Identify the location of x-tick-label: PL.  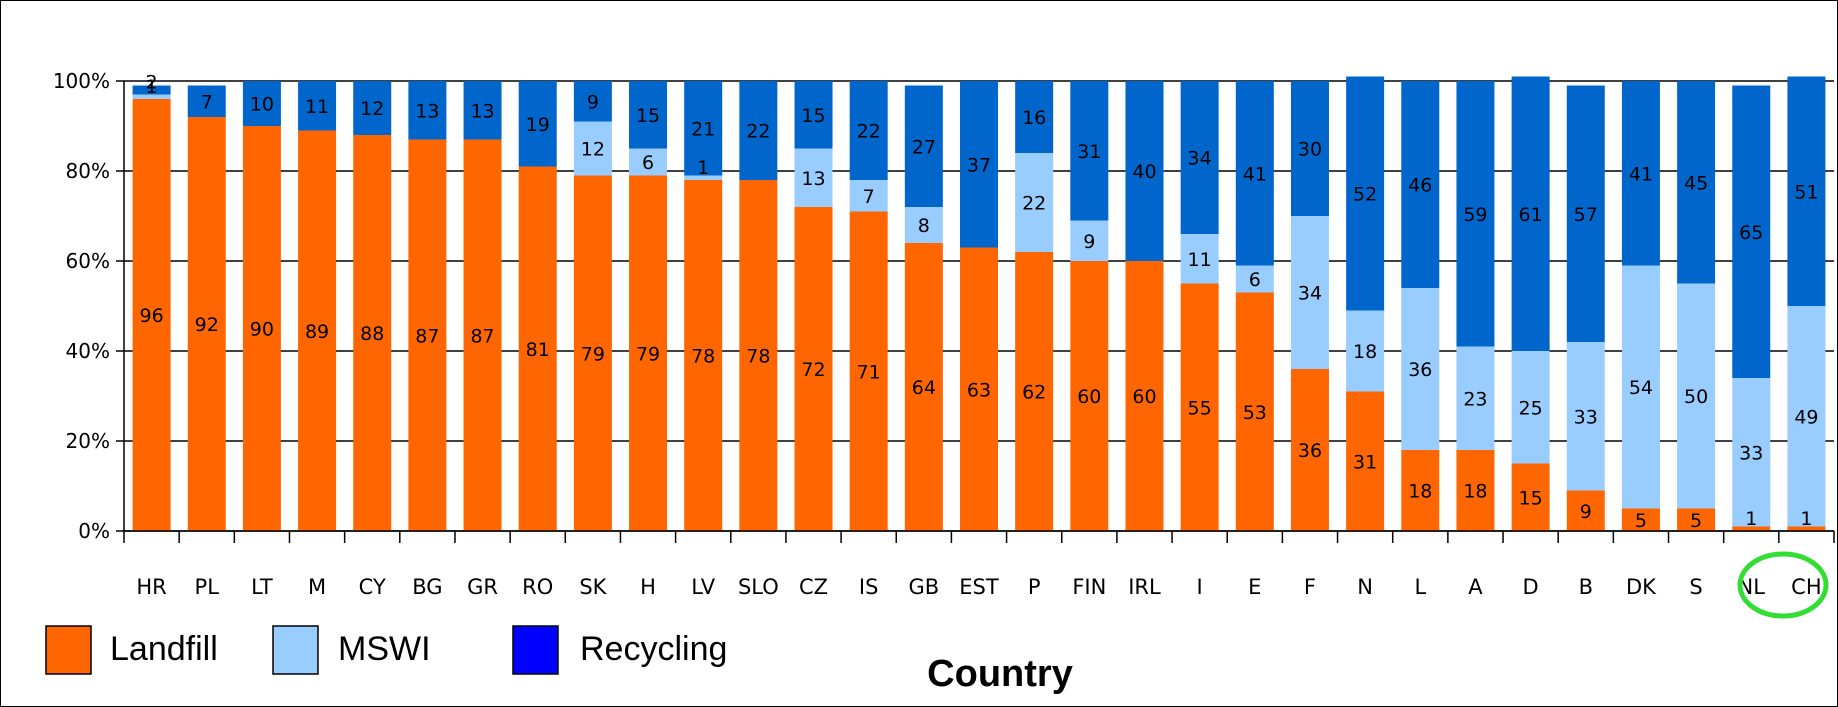
(207, 587).